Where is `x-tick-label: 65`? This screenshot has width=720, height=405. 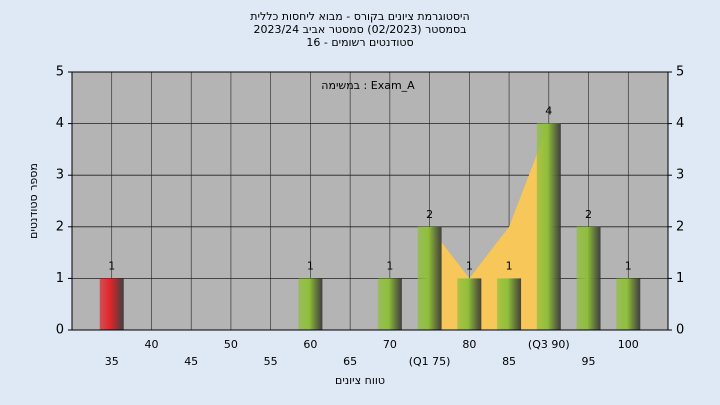 x-tick-label: 65 is located at coordinates (350, 361).